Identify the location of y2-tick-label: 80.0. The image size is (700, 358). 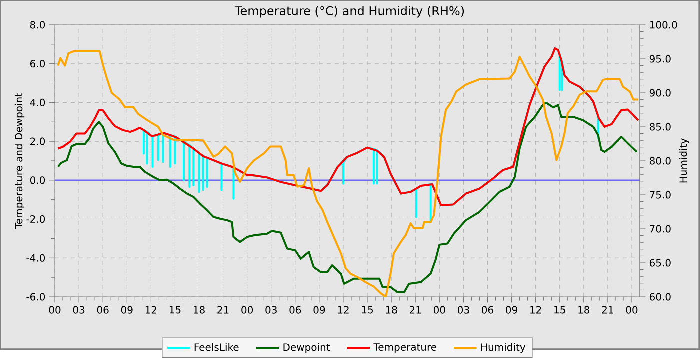
(660, 161).